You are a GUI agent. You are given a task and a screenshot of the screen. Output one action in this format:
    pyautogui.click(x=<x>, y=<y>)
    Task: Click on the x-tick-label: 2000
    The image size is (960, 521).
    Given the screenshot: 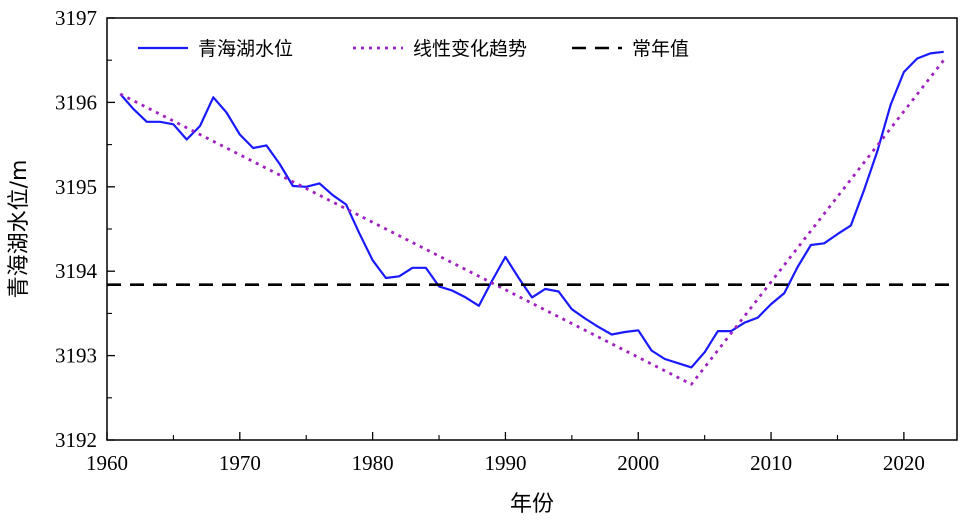 What is the action you would take?
    pyautogui.click(x=638, y=463)
    